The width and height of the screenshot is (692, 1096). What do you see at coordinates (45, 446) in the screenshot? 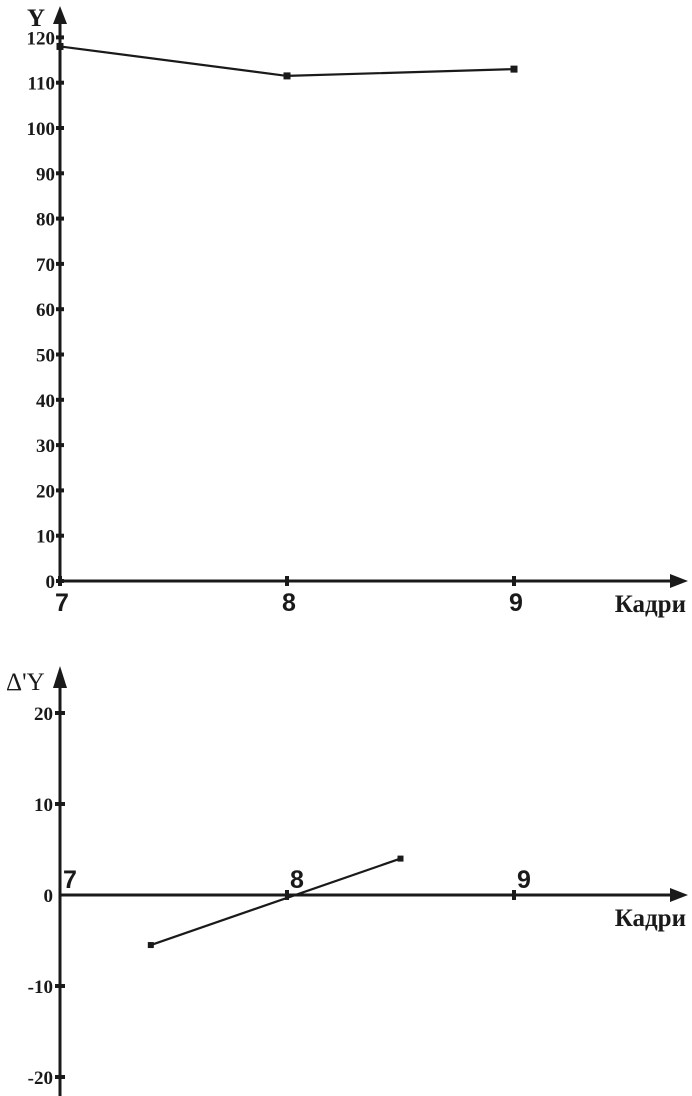
I see `y-tick-label: 30` at bounding box center [45, 446].